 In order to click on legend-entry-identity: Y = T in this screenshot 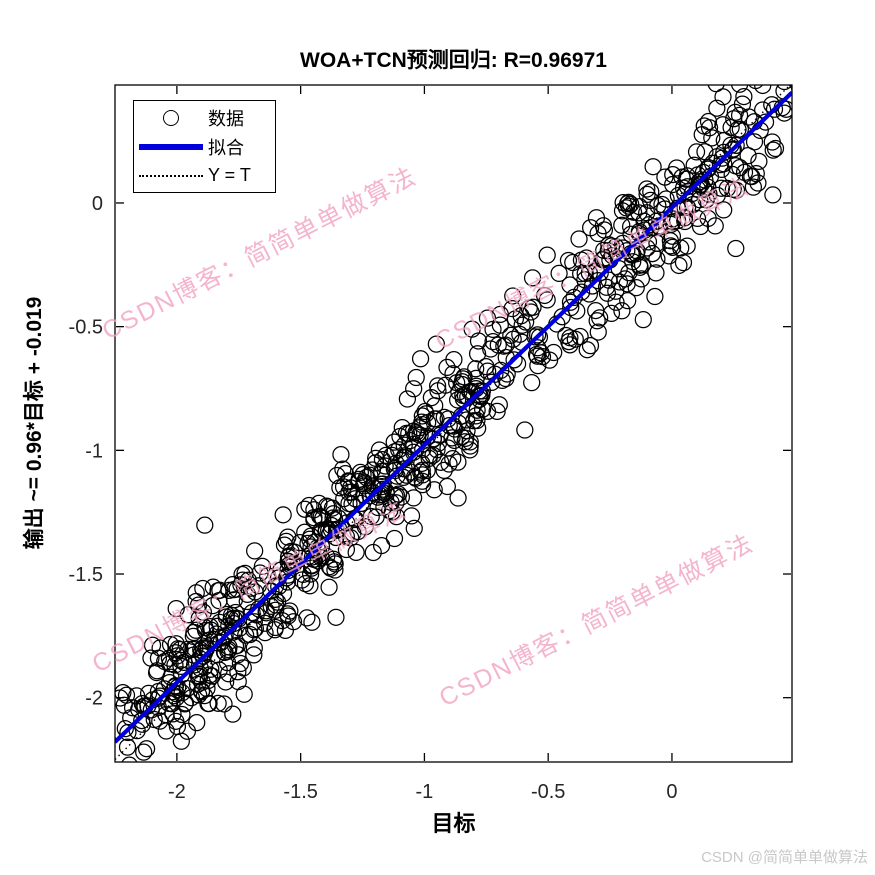, I will do `click(204, 175)`.